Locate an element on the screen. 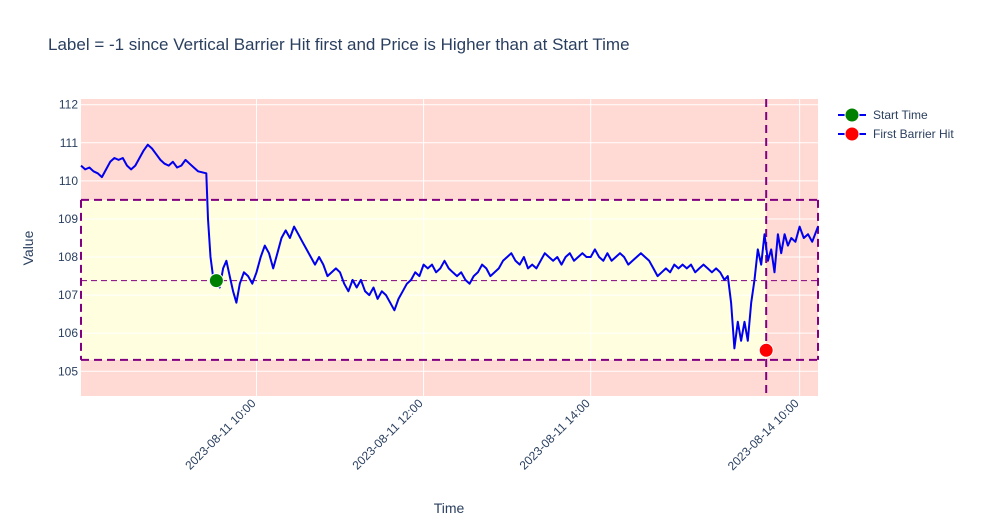 This screenshot has width=984, height=525. y-tick-label: 106 is located at coordinates (68, 333).